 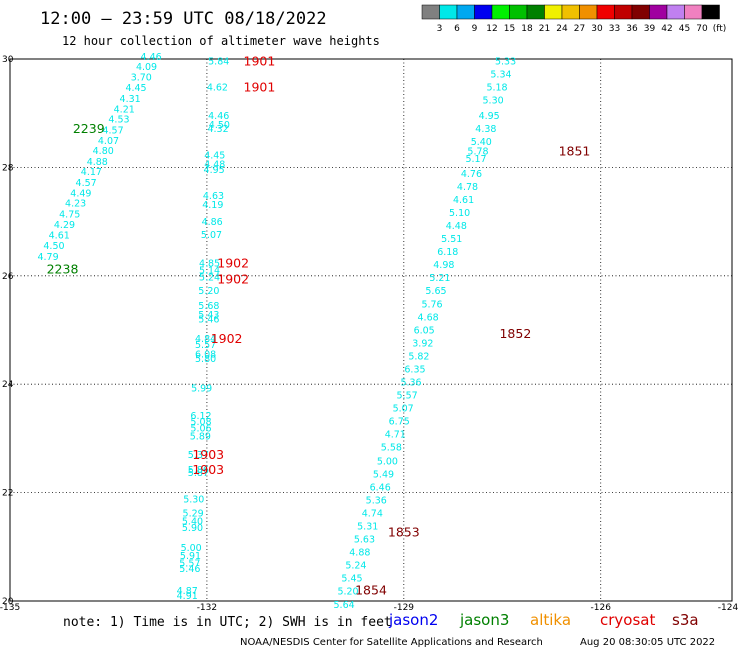 What do you see at coordinates (376, 501) in the screenshot?
I see `wave-height-value: 5.36` at bounding box center [376, 501].